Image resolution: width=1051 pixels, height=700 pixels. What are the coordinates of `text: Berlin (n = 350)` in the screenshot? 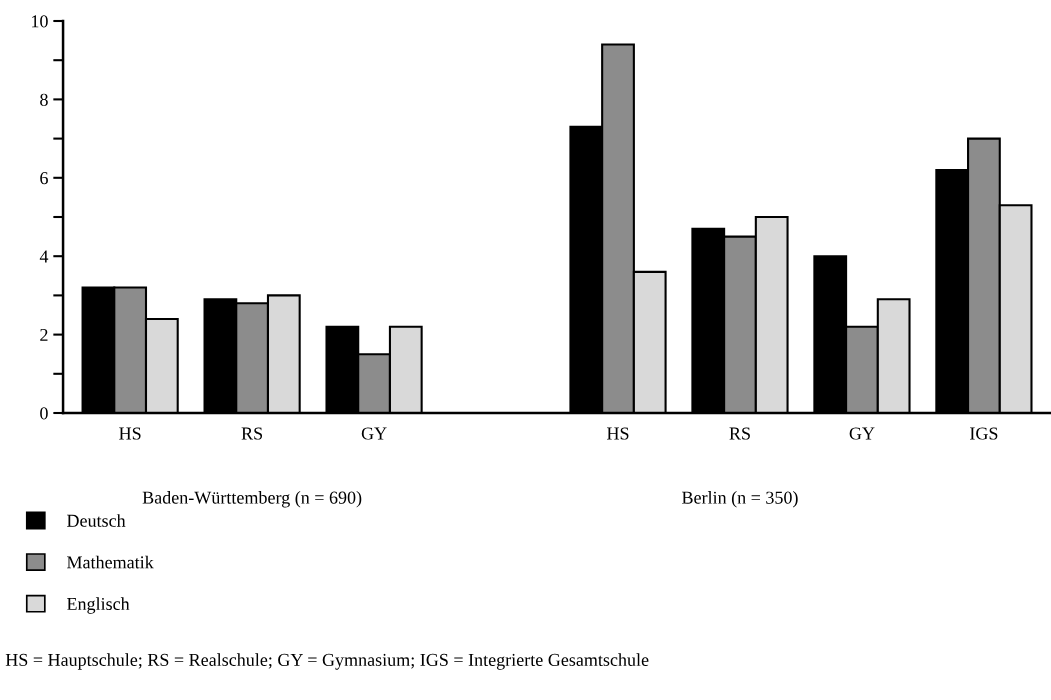 It's located at (740, 499).